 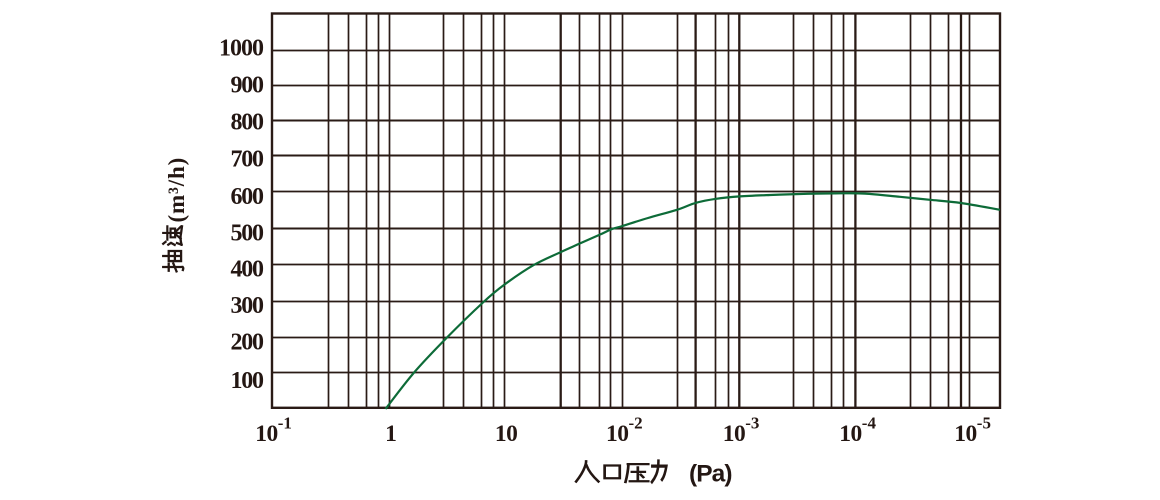 What do you see at coordinates (248, 306) in the screenshot?
I see `svg-text: 300` at bounding box center [248, 306].